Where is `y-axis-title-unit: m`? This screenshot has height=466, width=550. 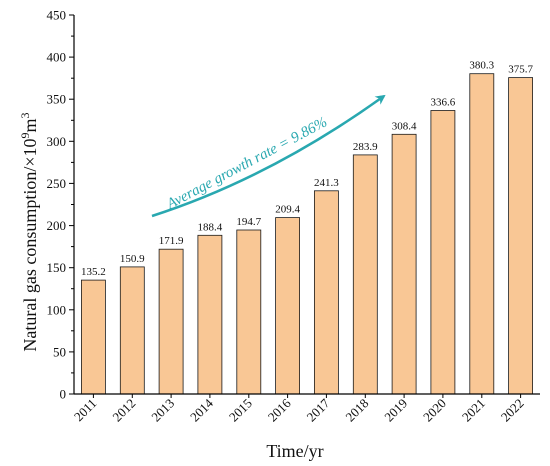
y-axis-title-unit: m is located at coordinates (30, 125).